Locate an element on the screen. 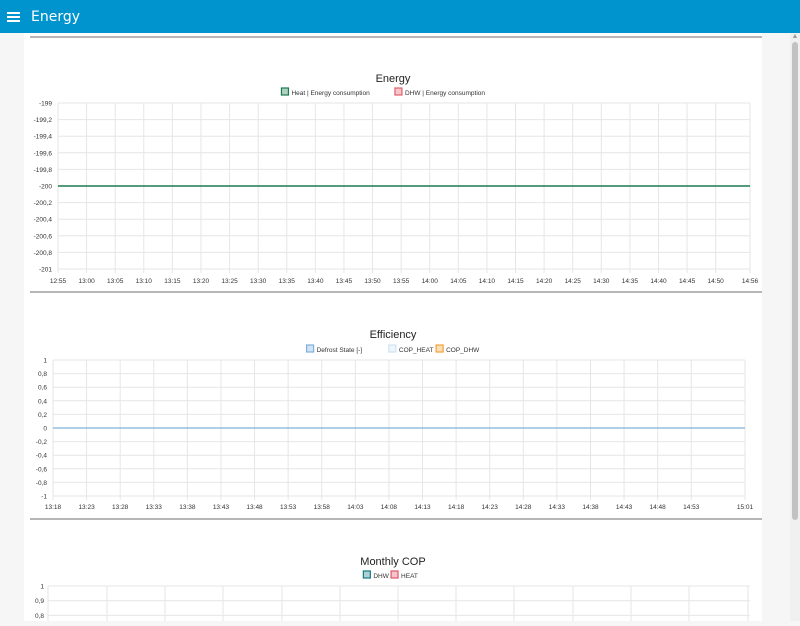 Image resolution: width=800 pixels, height=626 pixels. x-tick-label: 13:45 is located at coordinates (344, 281).